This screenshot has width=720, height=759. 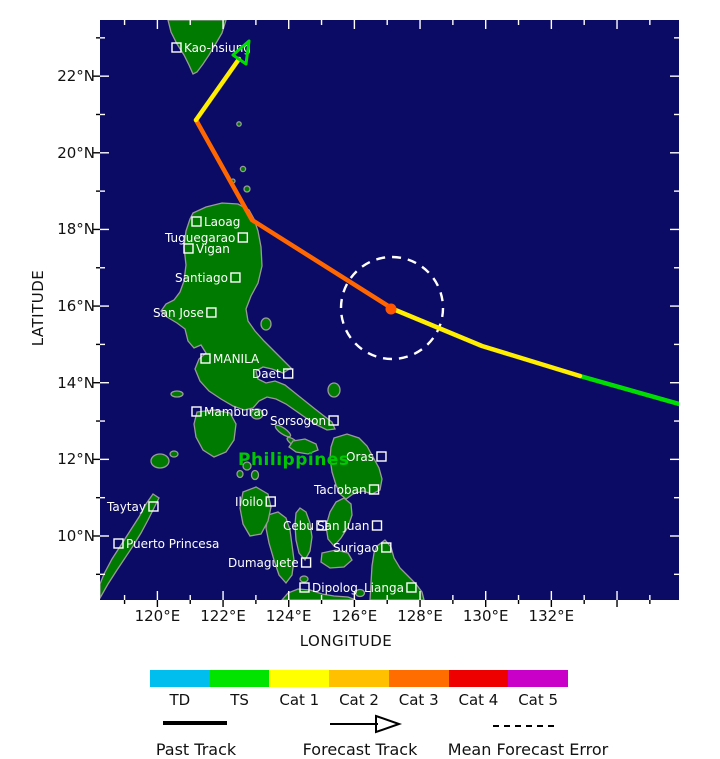 I want to click on city-santiago: Santiago, so click(x=208, y=278).